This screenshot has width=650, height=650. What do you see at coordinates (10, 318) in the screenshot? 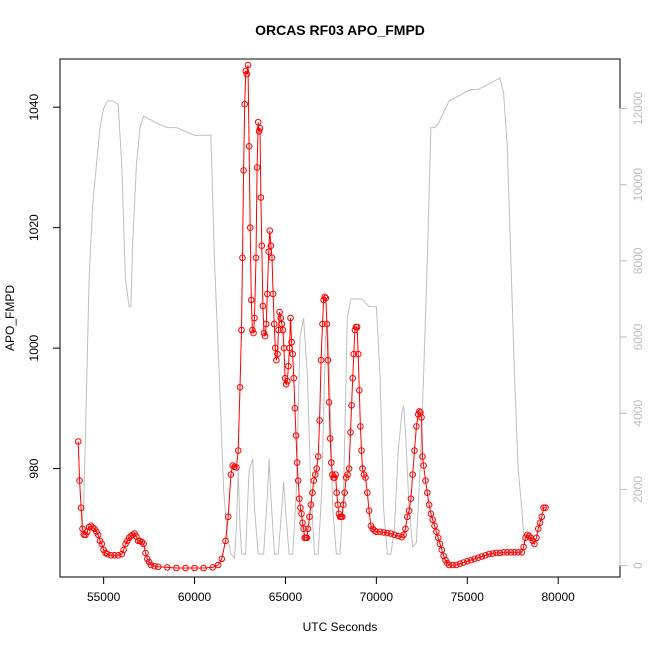
I see `y-axis-label: APO_FMPD` at bounding box center [10, 318].